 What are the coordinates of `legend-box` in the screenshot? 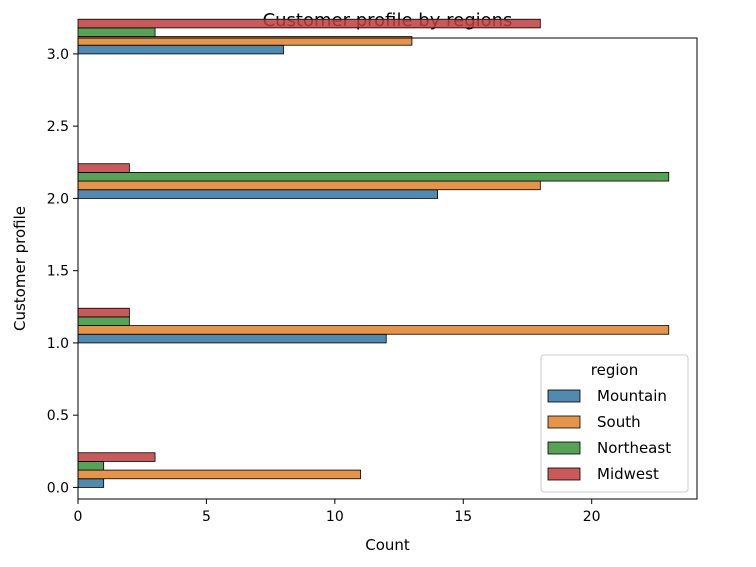 It's located at (614, 423).